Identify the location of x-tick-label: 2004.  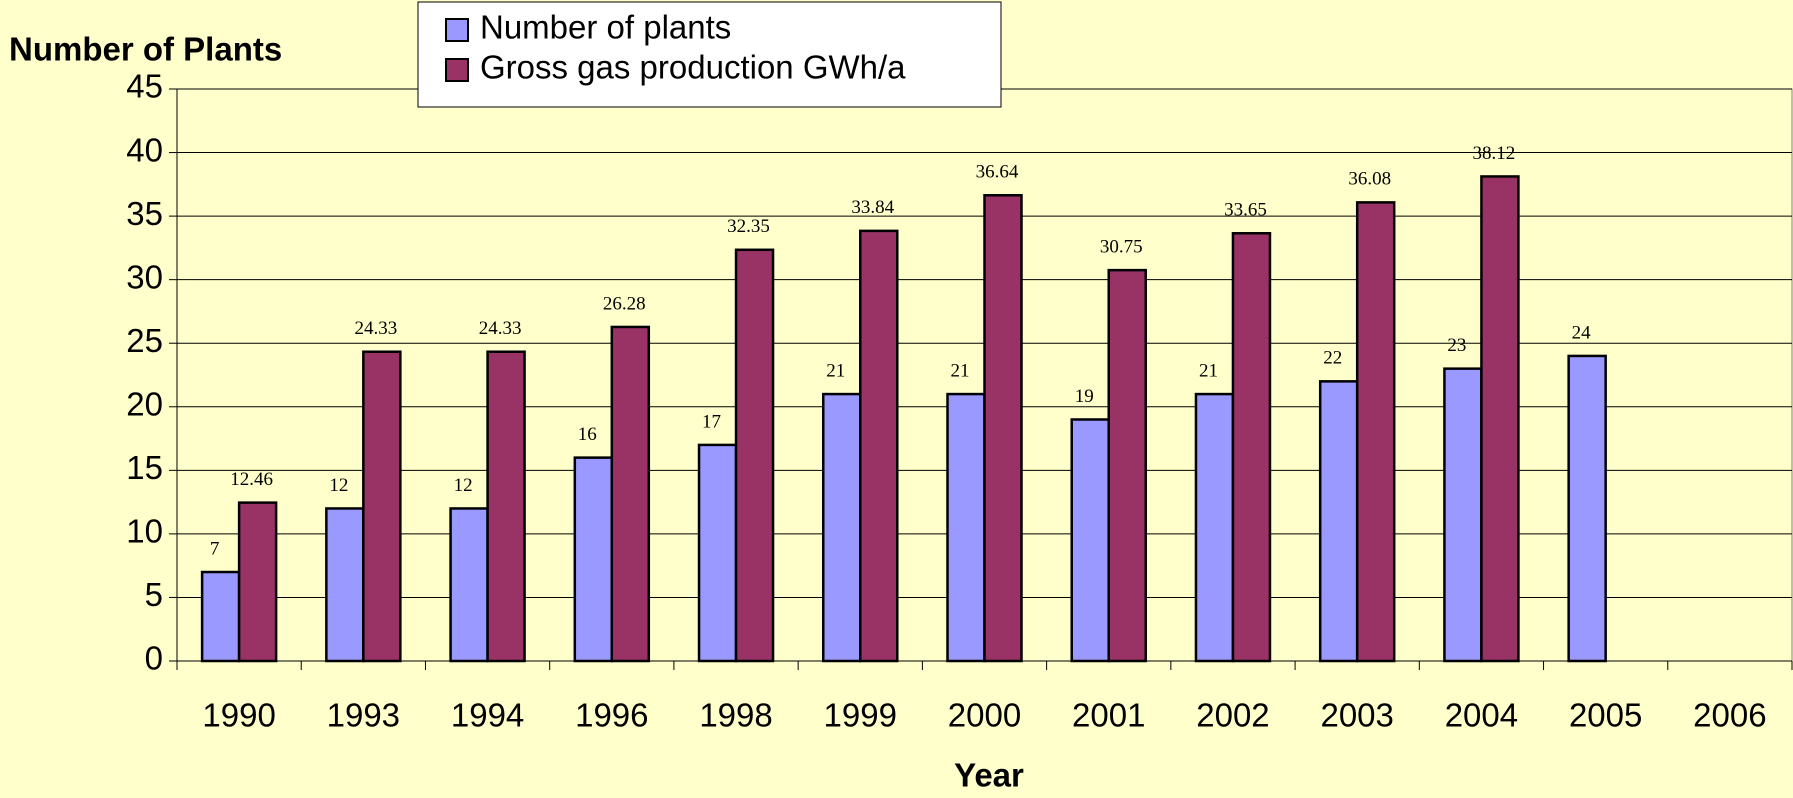
(1481, 715).